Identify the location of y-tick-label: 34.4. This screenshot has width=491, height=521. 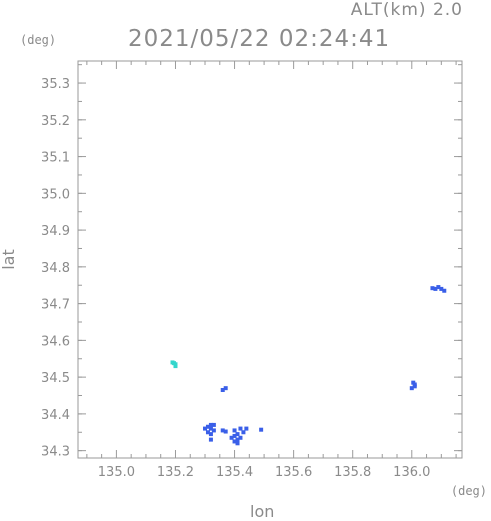
(55, 415).